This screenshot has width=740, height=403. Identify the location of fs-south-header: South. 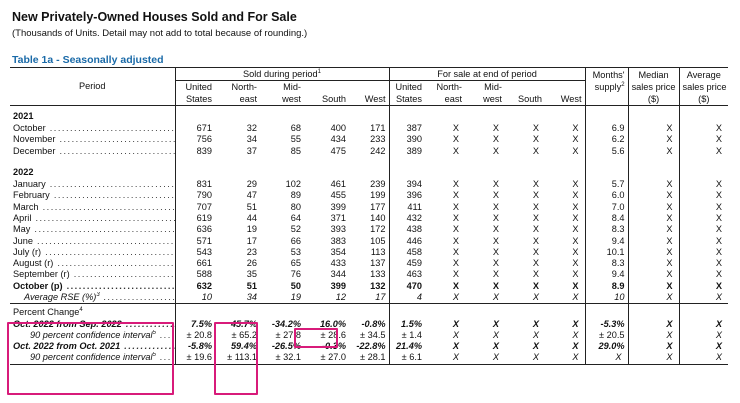
(525, 99).